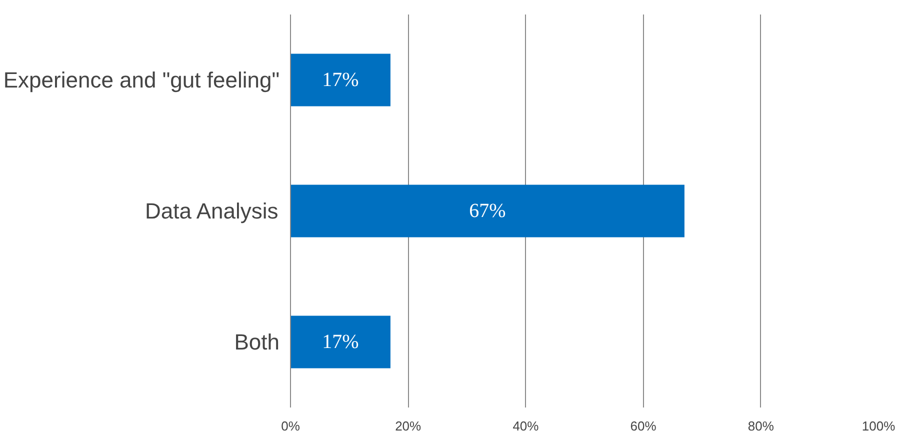 The width and height of the screenshot is (900, 436). Describe the element at coordinates (408, 426) in the screenshot. I see `x-tick-label: 20%` at that location.